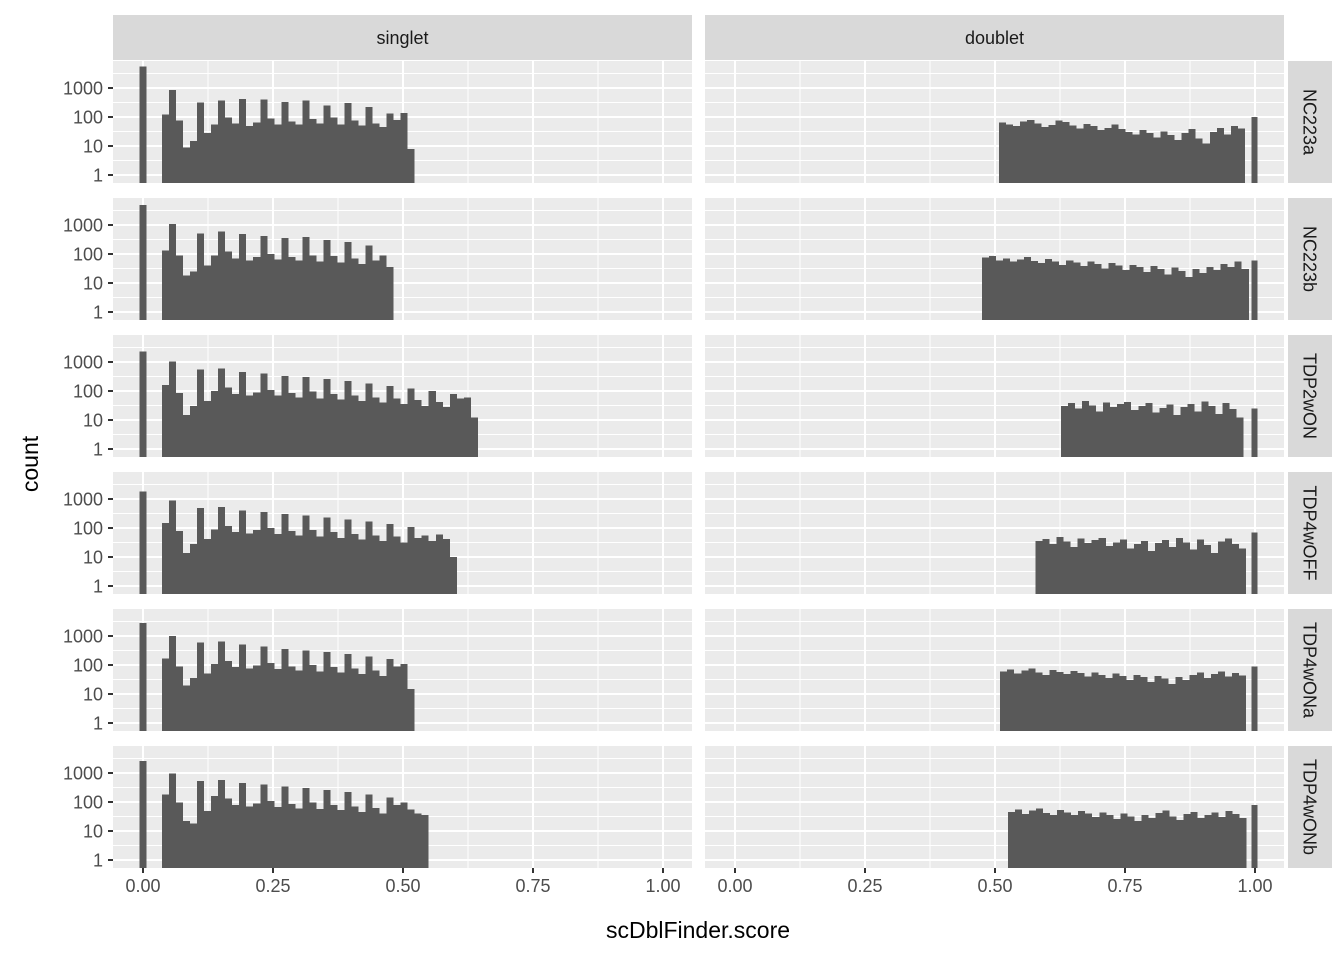 This screenshot has width=1344, height=960. I want to click on y-axis-tick-label: 10, so click(93, 146).